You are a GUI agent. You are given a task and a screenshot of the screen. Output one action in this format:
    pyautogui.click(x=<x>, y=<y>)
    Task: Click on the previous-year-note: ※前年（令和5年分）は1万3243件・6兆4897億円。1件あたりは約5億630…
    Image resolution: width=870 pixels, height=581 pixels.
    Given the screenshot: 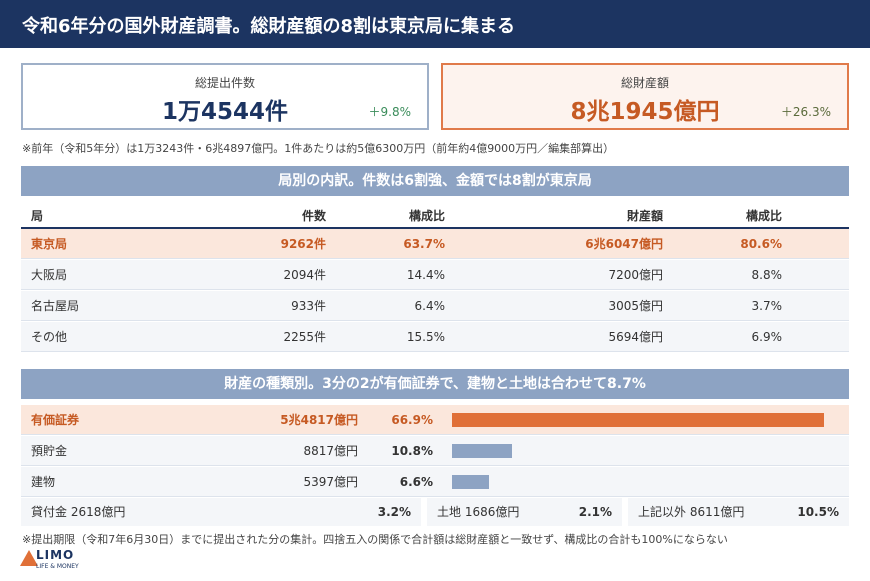 What is the action you would take?
    pyautogui.click(x=318, y=148)
    